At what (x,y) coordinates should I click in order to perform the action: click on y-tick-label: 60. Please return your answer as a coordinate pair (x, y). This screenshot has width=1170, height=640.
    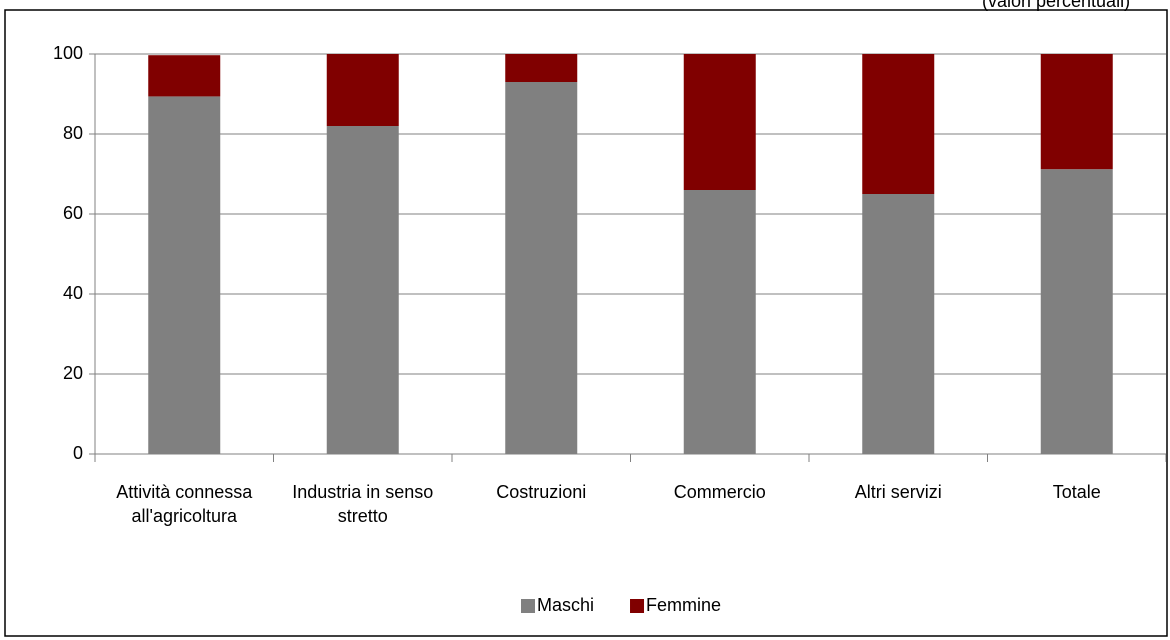
    Looking at the image, I should click on (73, 213).